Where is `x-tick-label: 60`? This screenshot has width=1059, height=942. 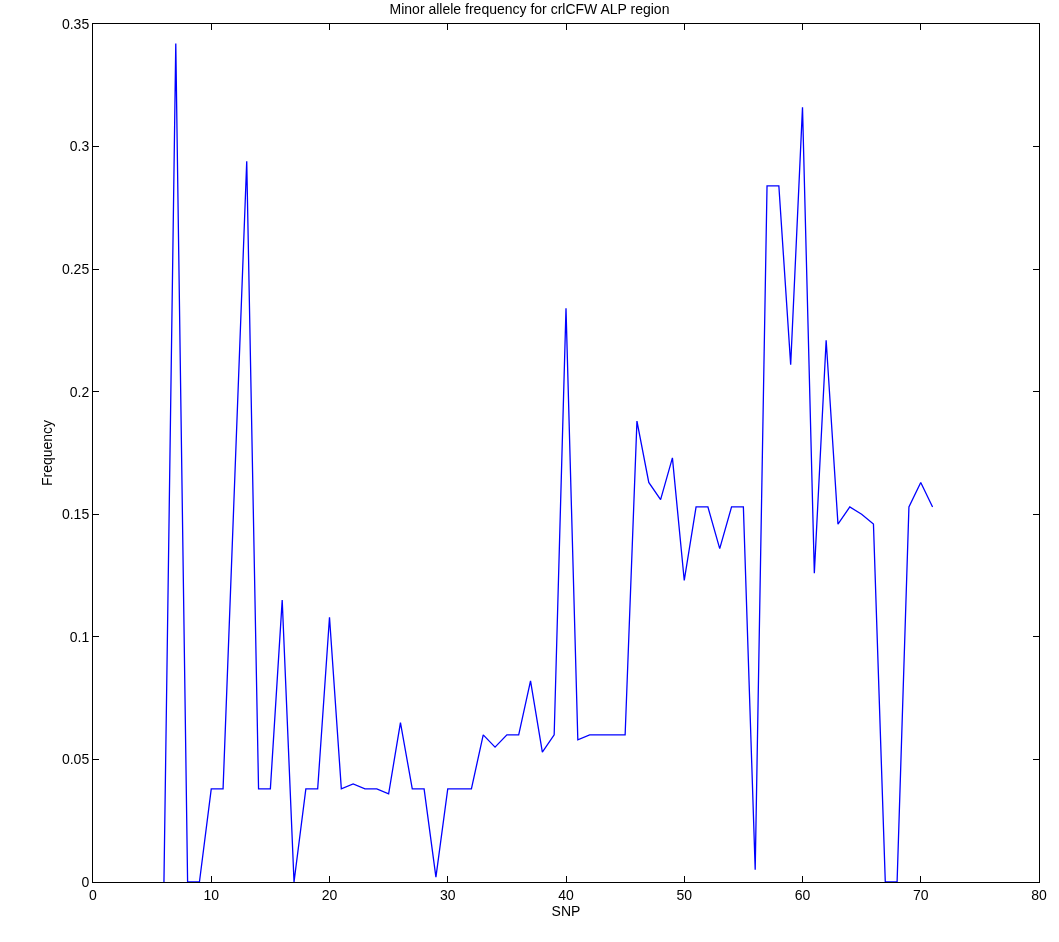 x-tick-label: 60 is located at coordinates (802, 894).